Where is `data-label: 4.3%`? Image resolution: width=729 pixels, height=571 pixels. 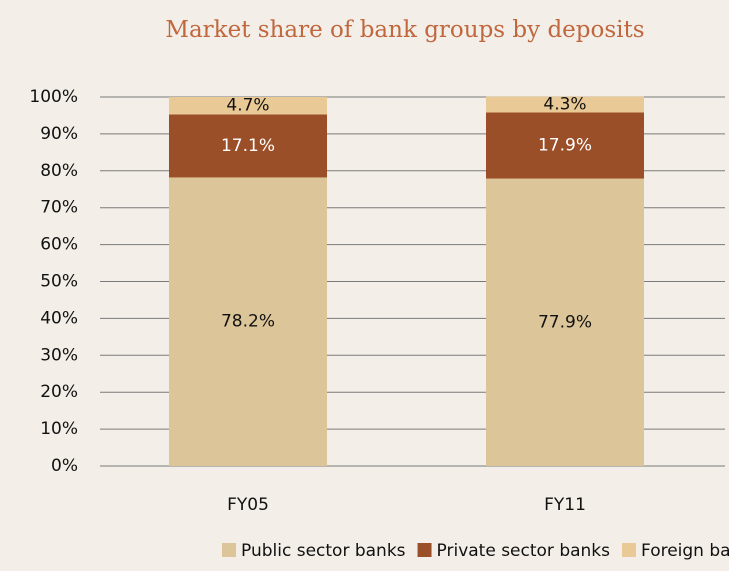
data-label: 4.3% is located at coordinates (564, 105).